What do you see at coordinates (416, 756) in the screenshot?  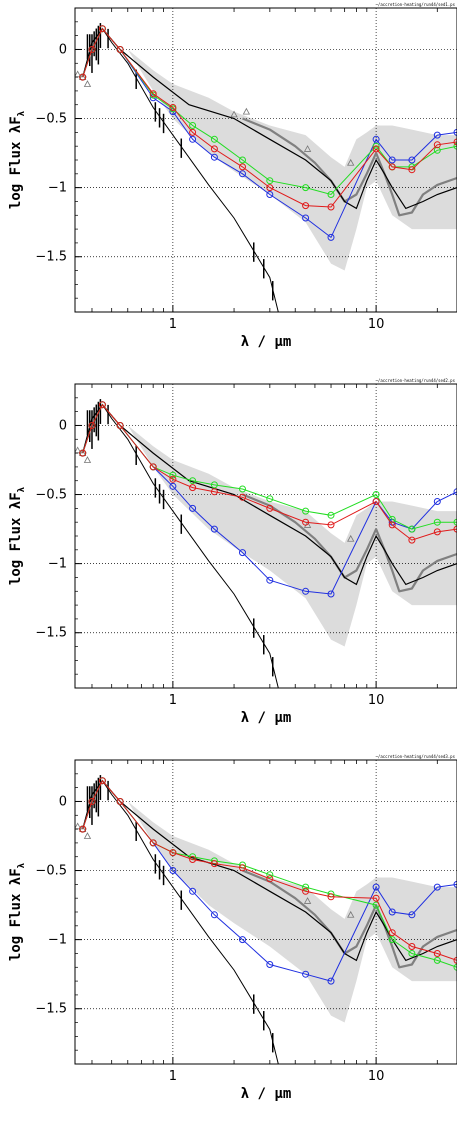 I see `file-tag: ~/accretion-heating/run44/sed3.ps` at bounding box center [416, 756].